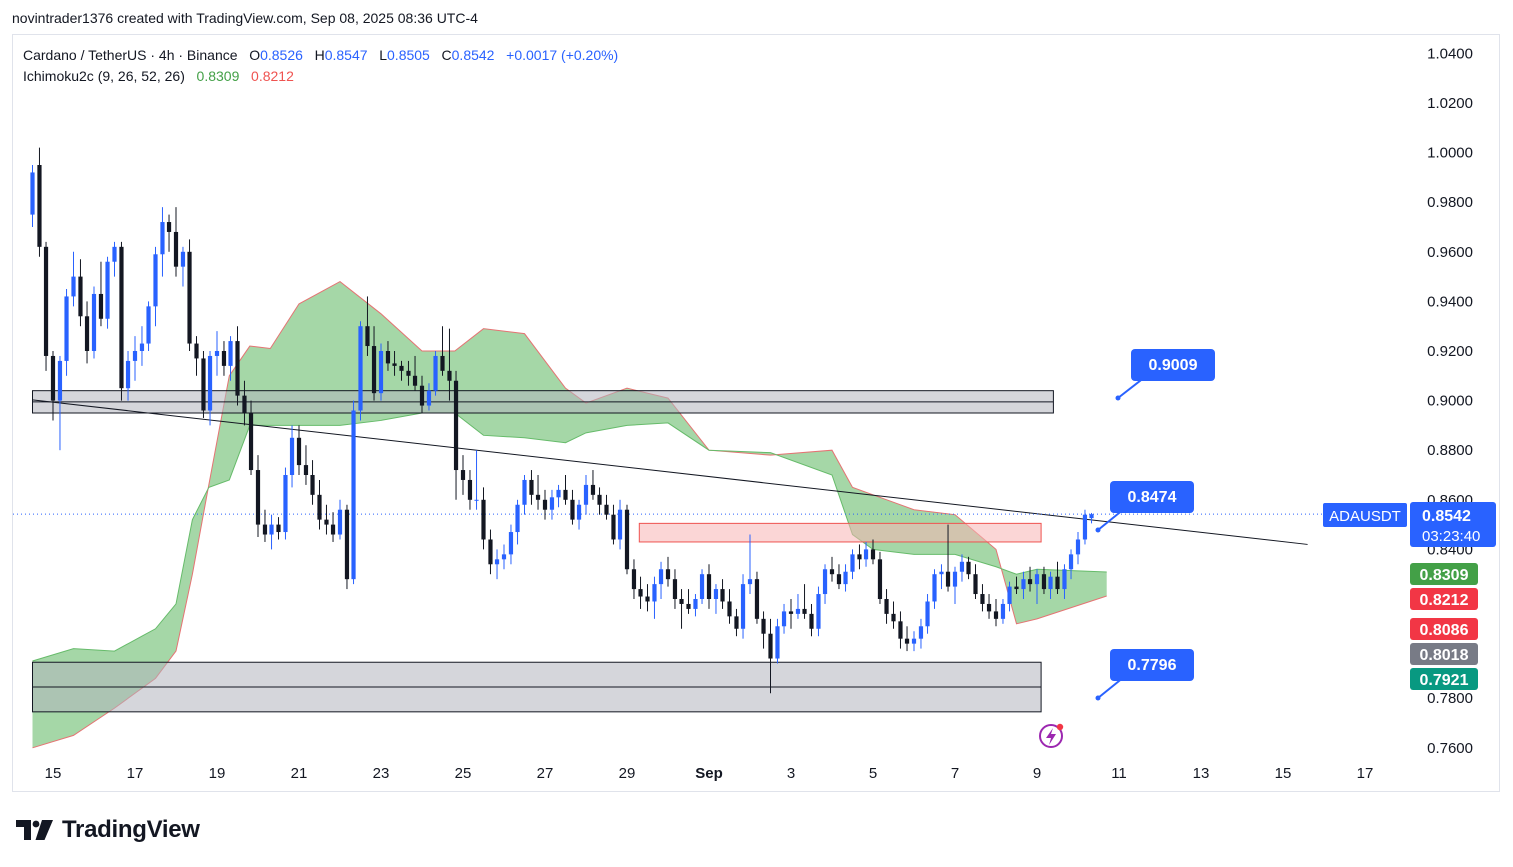  Describe the element at coordinates (130, 55) in the screenshot. I see `symbol-title: Cardano / TetherUS · 4h · Binance` at that location.